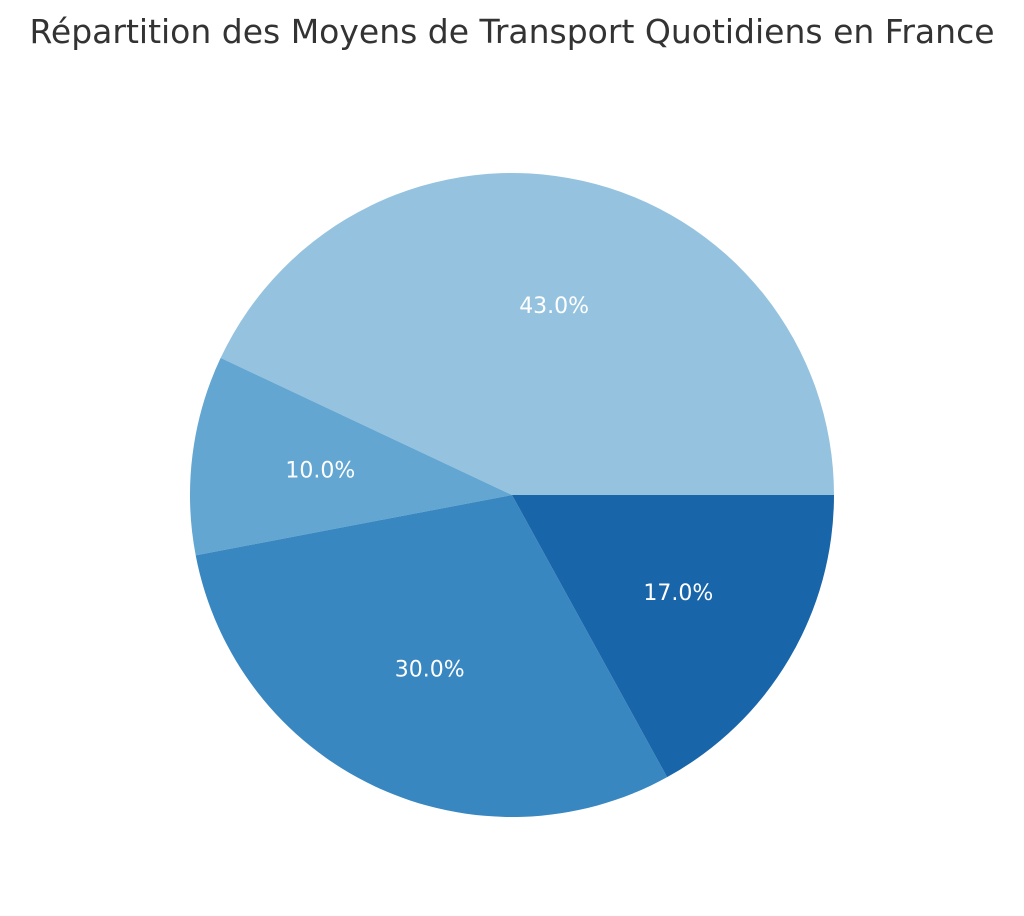 The image size is (1024, 916). What do you see at coordinates (430, 669) in the screenshot?
I see `pie-slice-label-2: 30.0%` at bounding box center [430, 669].